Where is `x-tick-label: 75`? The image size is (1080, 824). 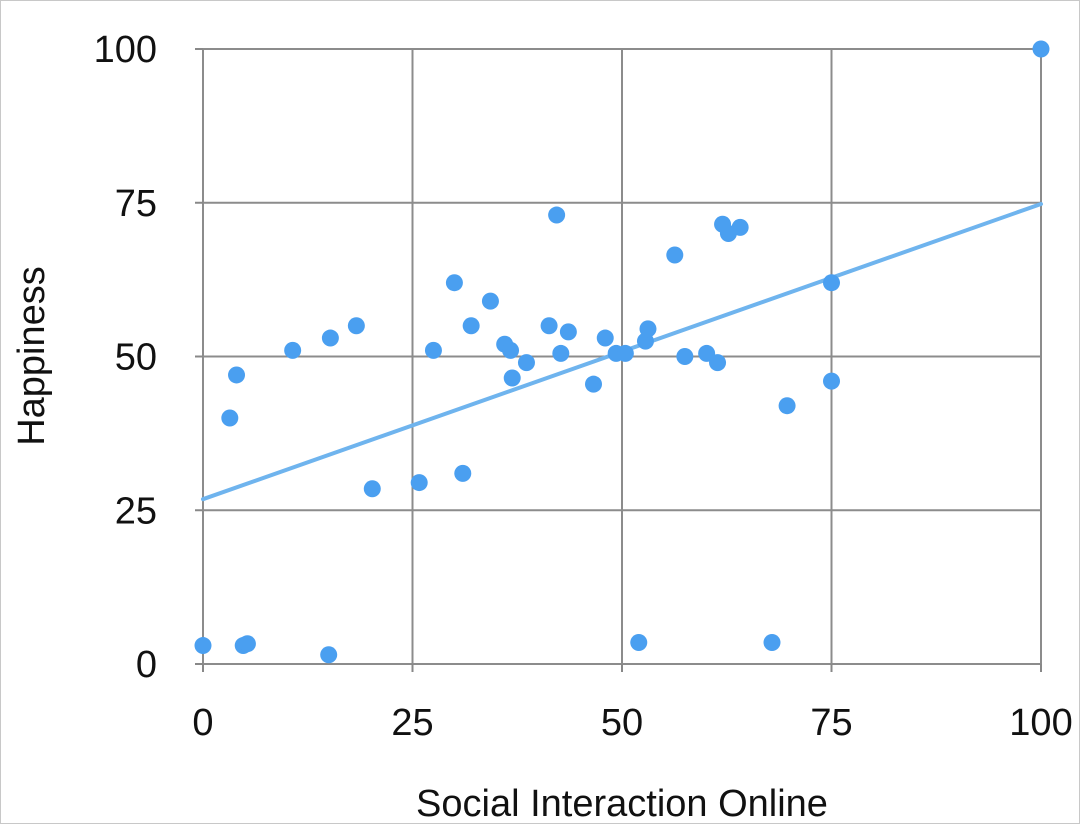 x-tick-label: 75 is located at coordinates (831, 723).